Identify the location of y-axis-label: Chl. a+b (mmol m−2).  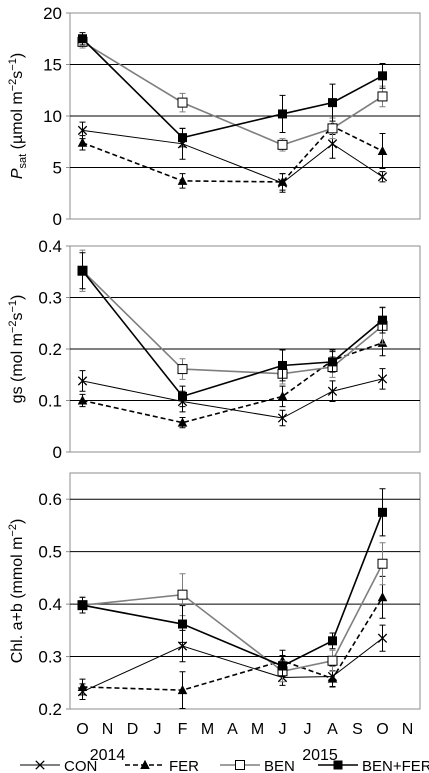
(16, 591).